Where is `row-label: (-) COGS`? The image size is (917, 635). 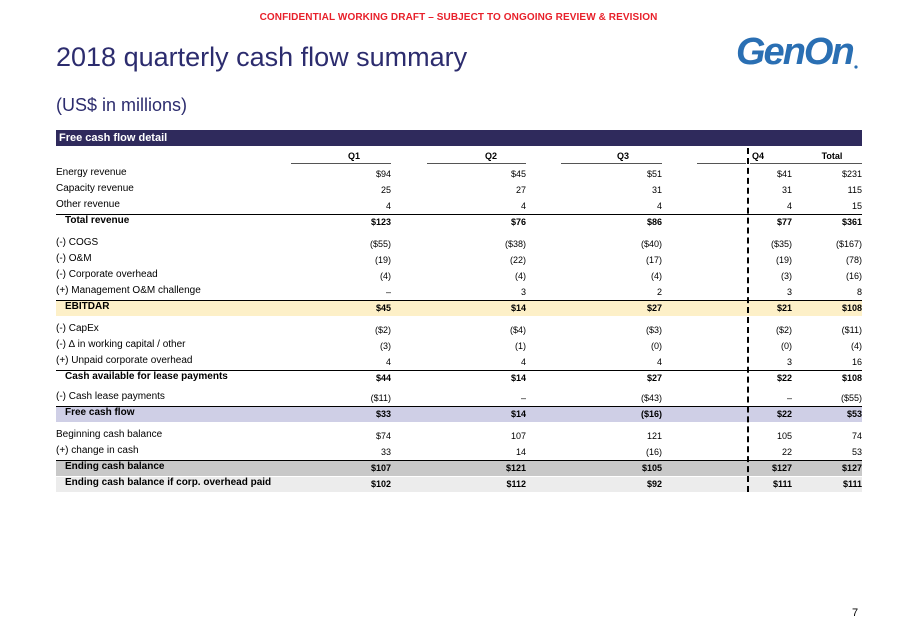 row-label: (-) COGS is located at coordinates (77, 242).